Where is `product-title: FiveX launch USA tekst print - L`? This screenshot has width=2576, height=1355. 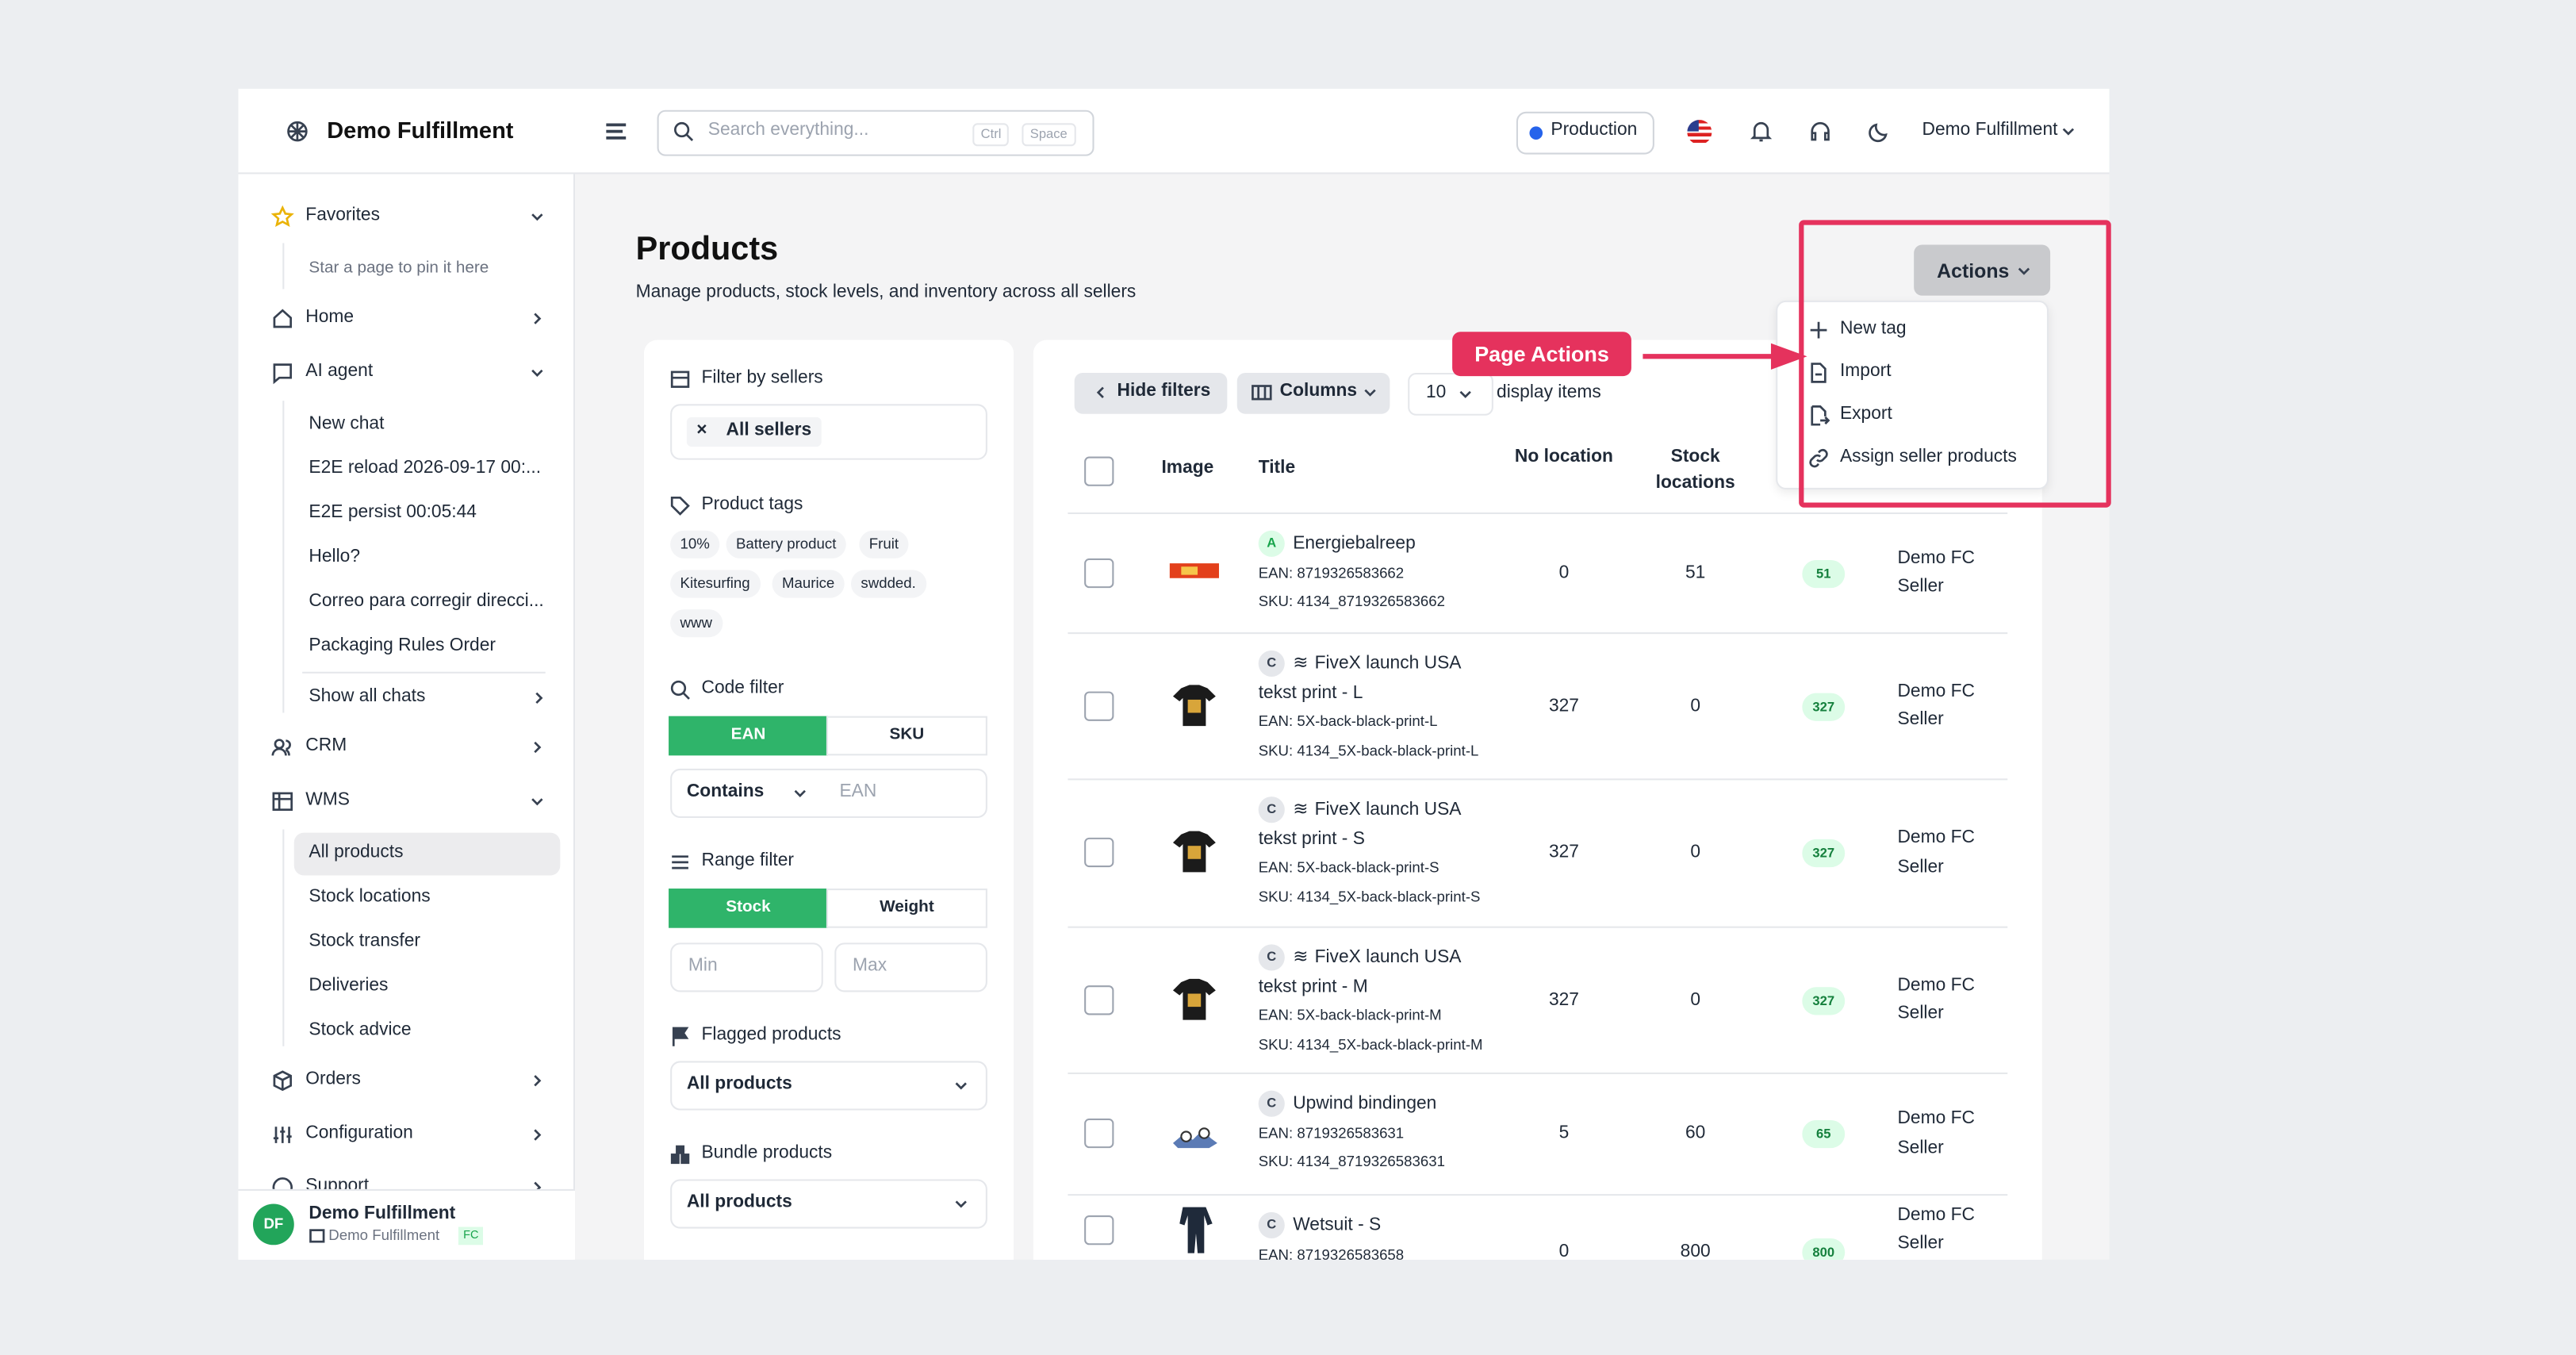
product-title: FiveX launch USA tekst print - L is located at coordinates (1359, 678).